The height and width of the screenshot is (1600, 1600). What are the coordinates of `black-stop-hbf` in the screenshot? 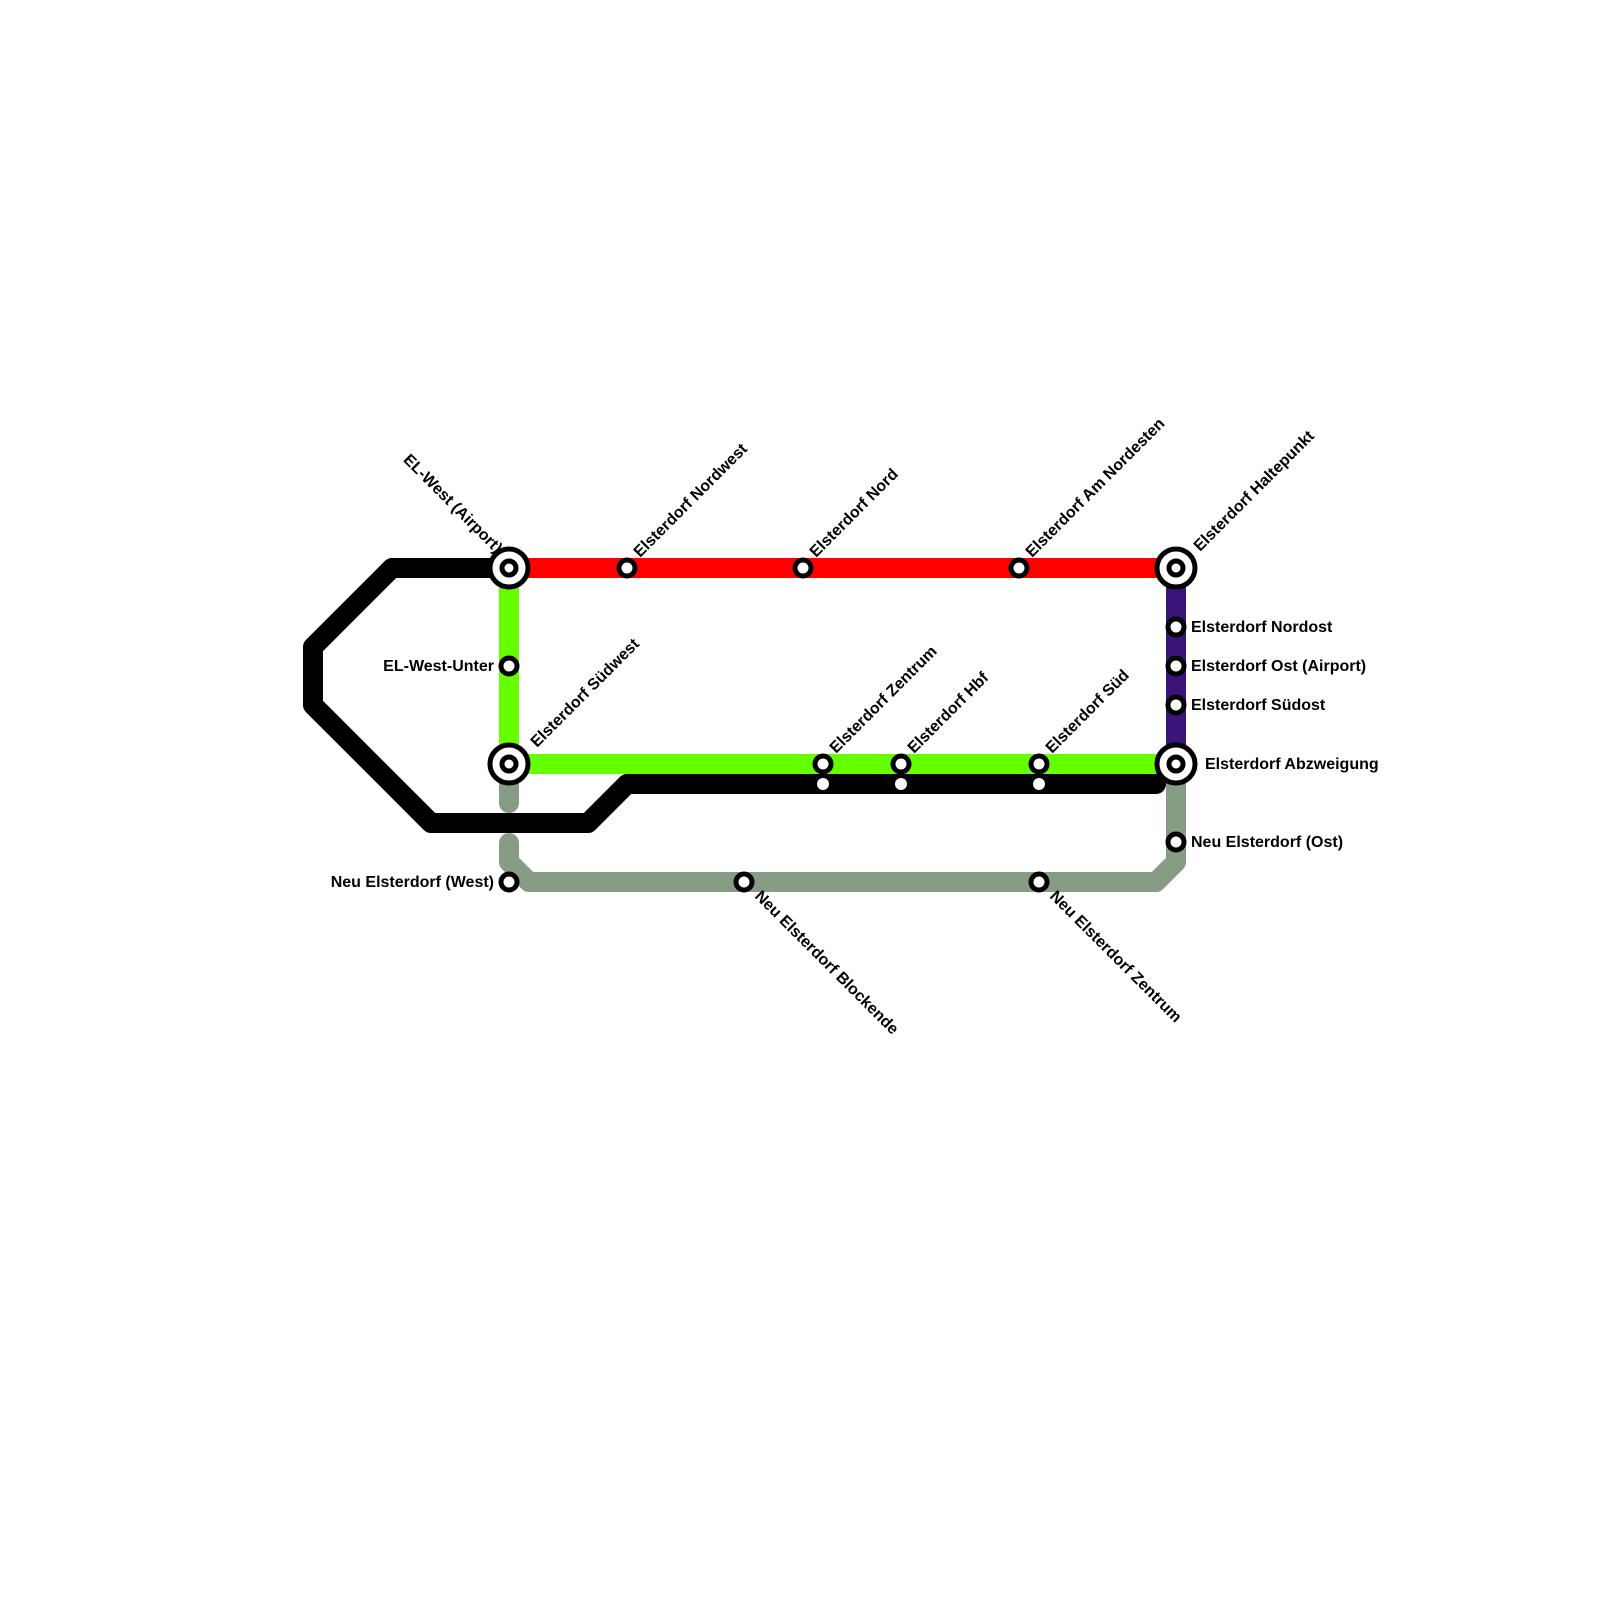 It's located at (901, 784).